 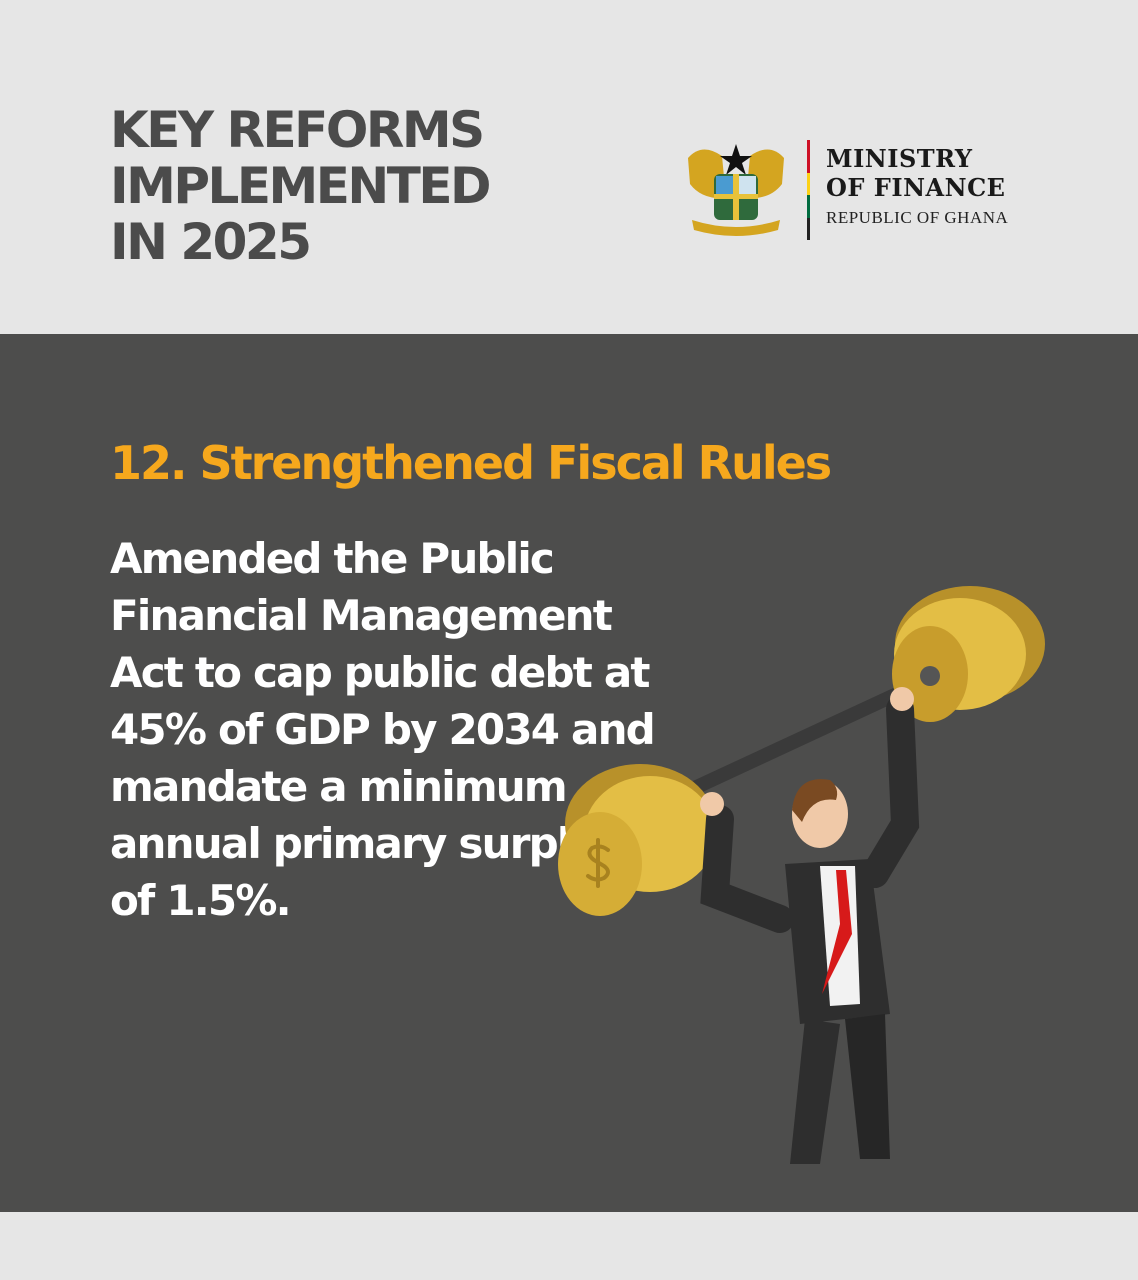 I want to click on ministry-logo: MINISTRY OF FINANCE REPUBLIC OF GHANA, so click(x=852, y=190).